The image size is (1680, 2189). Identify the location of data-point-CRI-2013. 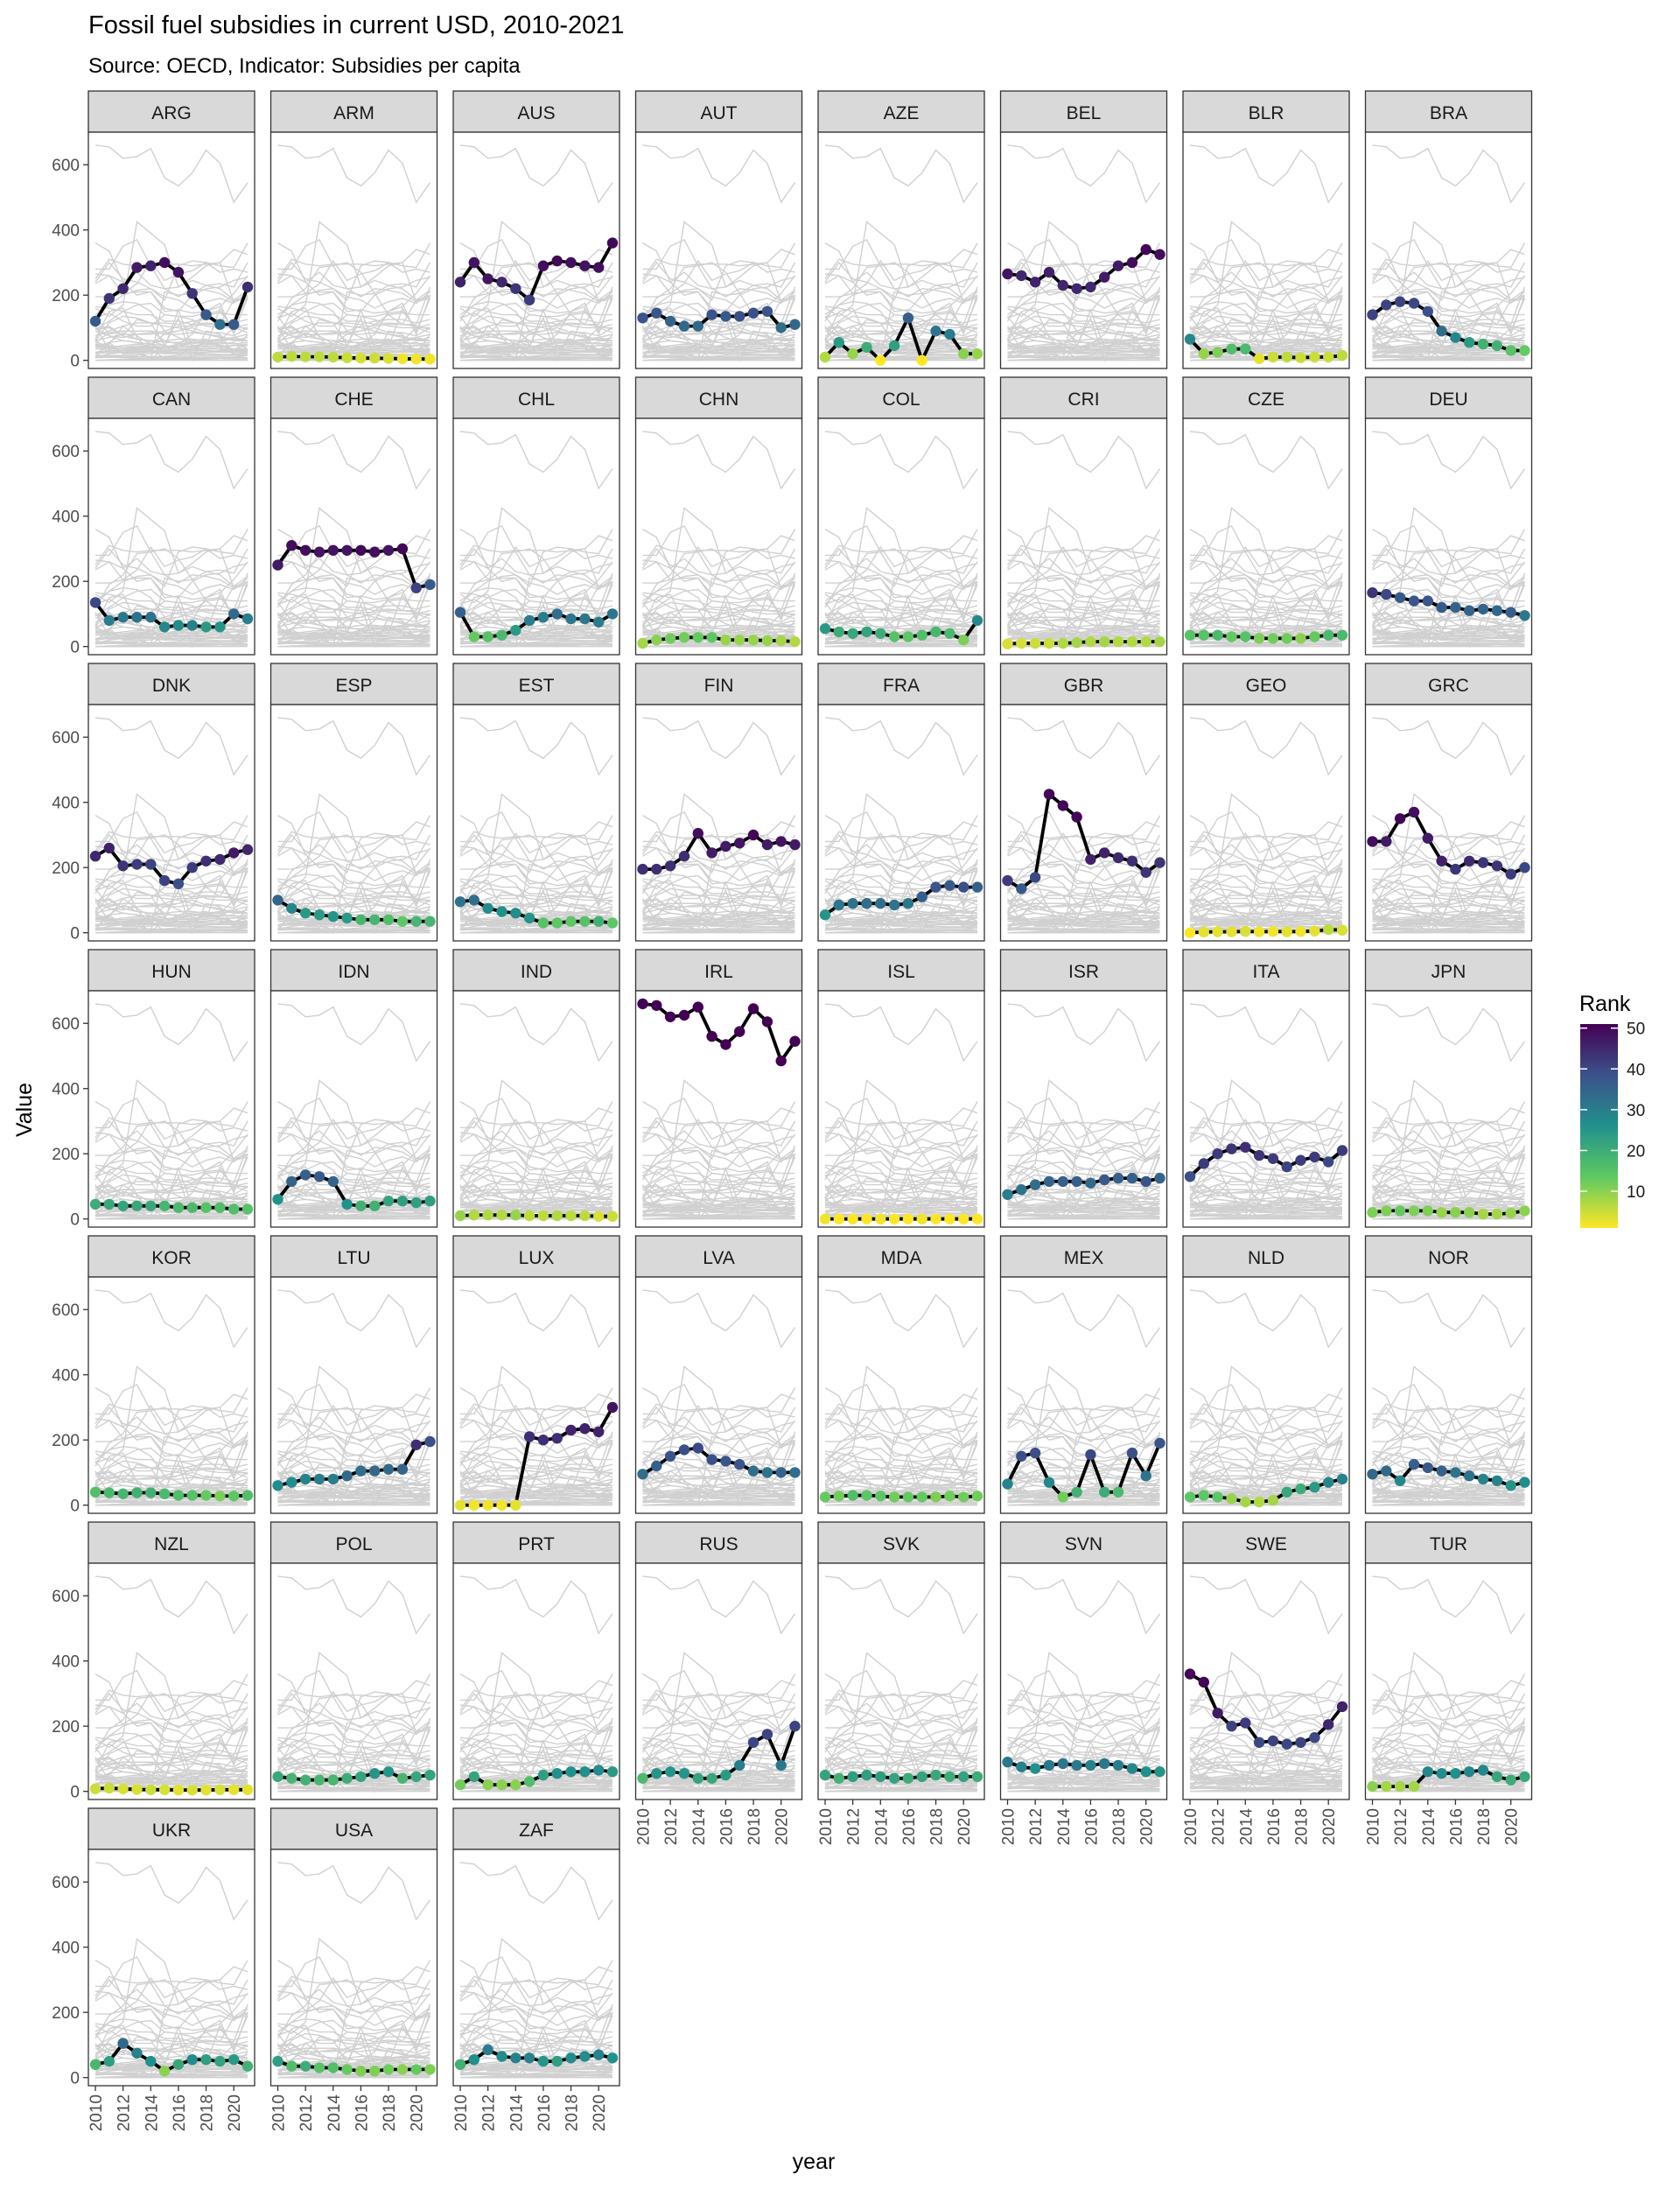
(1049, 643).